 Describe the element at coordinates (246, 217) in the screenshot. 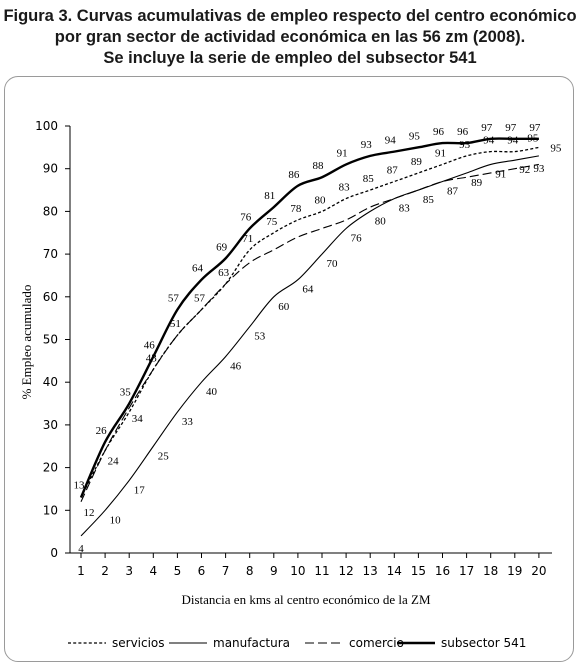

I see `data-label-subsector-541: 76` at that location.